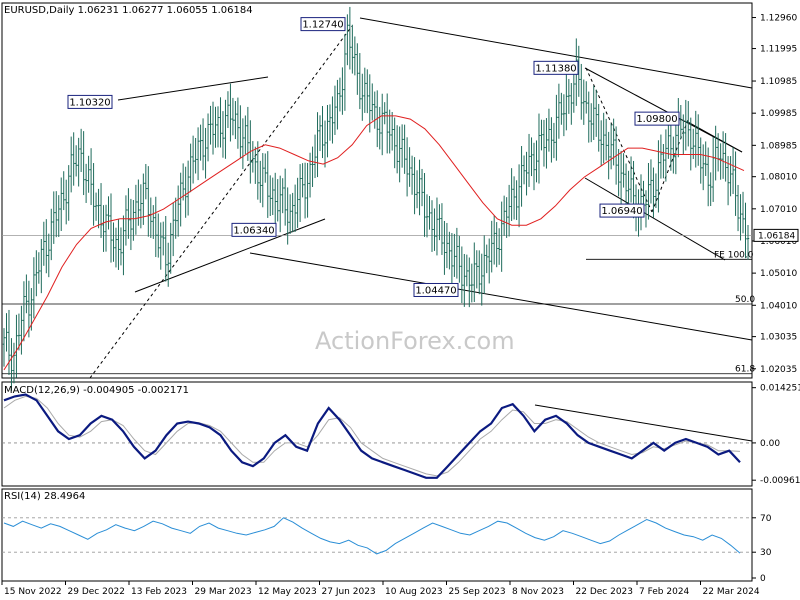 The height and width of the screenshot is (600, 800). Describe the element at coordinates (435, 290) in the screenshot. I see `price-label-text: 1.04470` at that location.